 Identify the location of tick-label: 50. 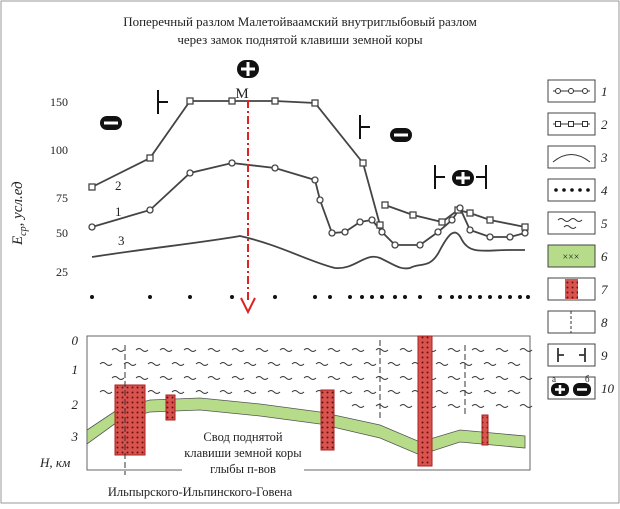
(62, 233).